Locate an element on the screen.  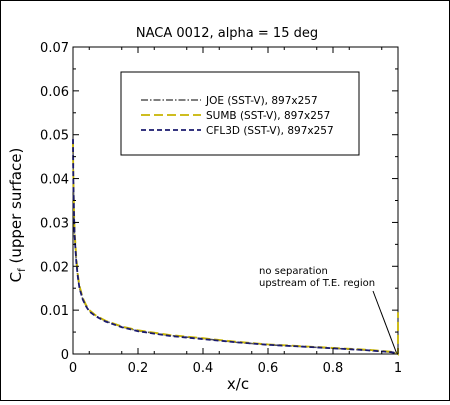
annotation-line-1: no separation is located at coordinates (293, 271).